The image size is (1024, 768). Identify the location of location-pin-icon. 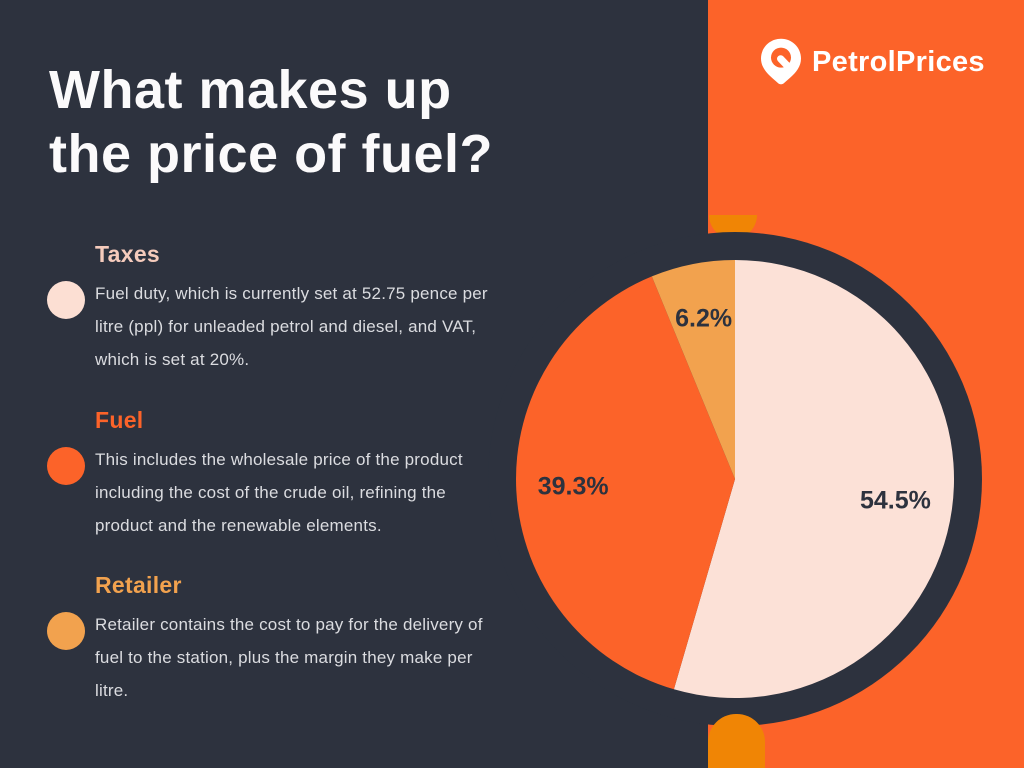
(781, 61).